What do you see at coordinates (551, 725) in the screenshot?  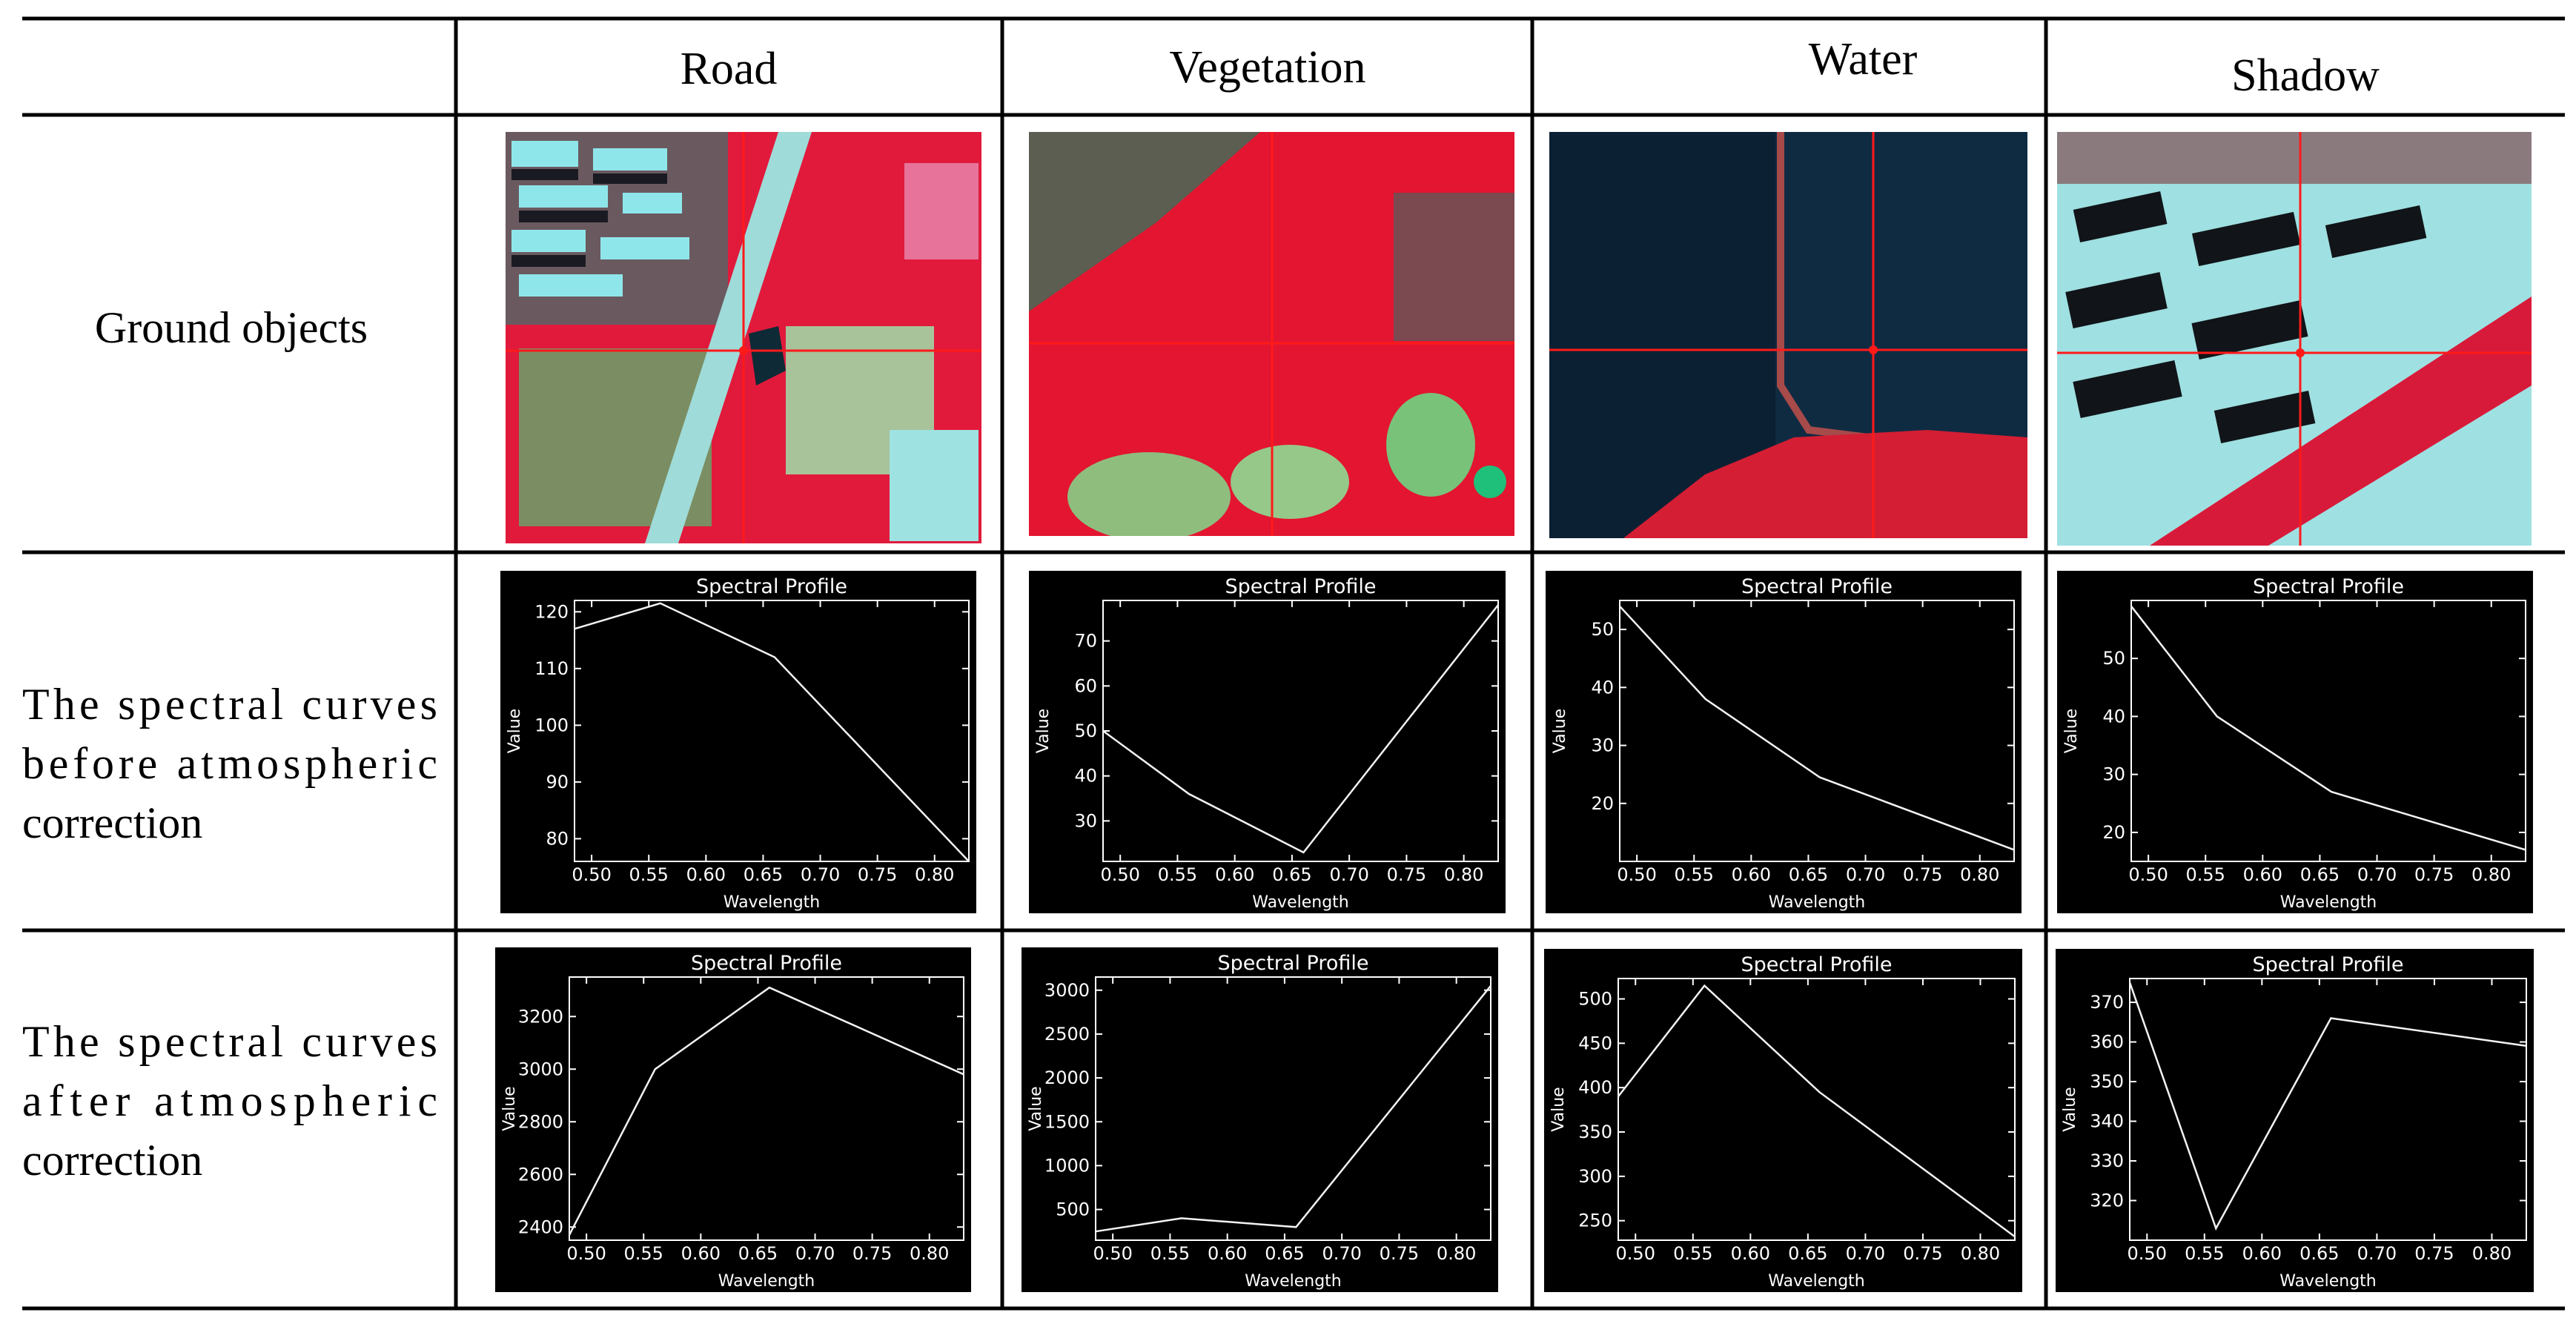 I see `y-tick-label: 100` at bounding box center [551, 725].